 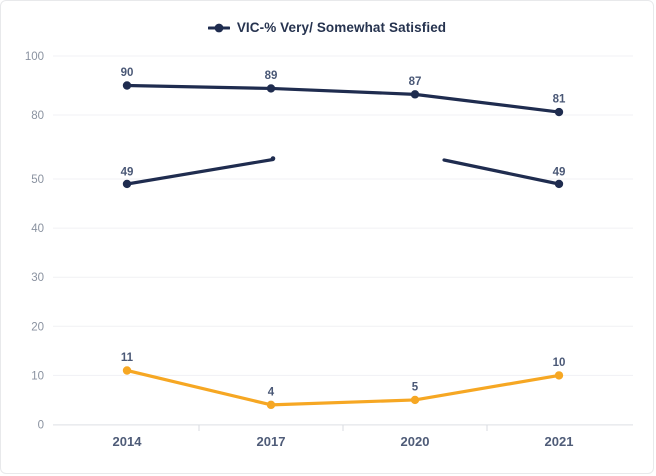 I want to click on data-point-label: 11, so click(x=127, y=358).